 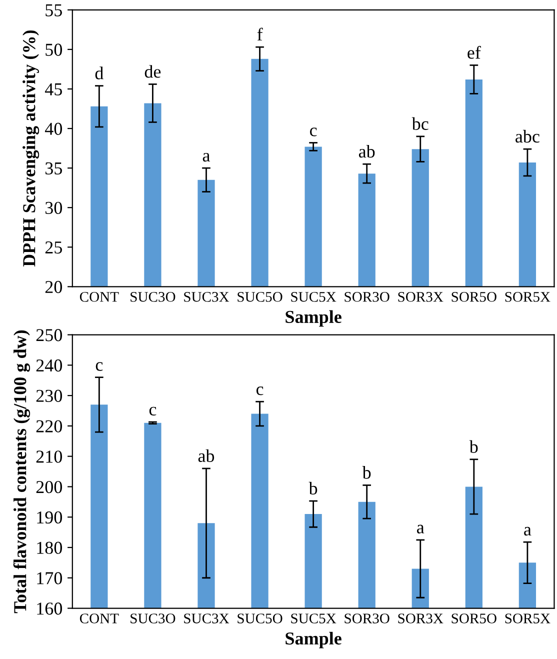 I want to click on y-tick-label: 210, so click(x=49, y=456).